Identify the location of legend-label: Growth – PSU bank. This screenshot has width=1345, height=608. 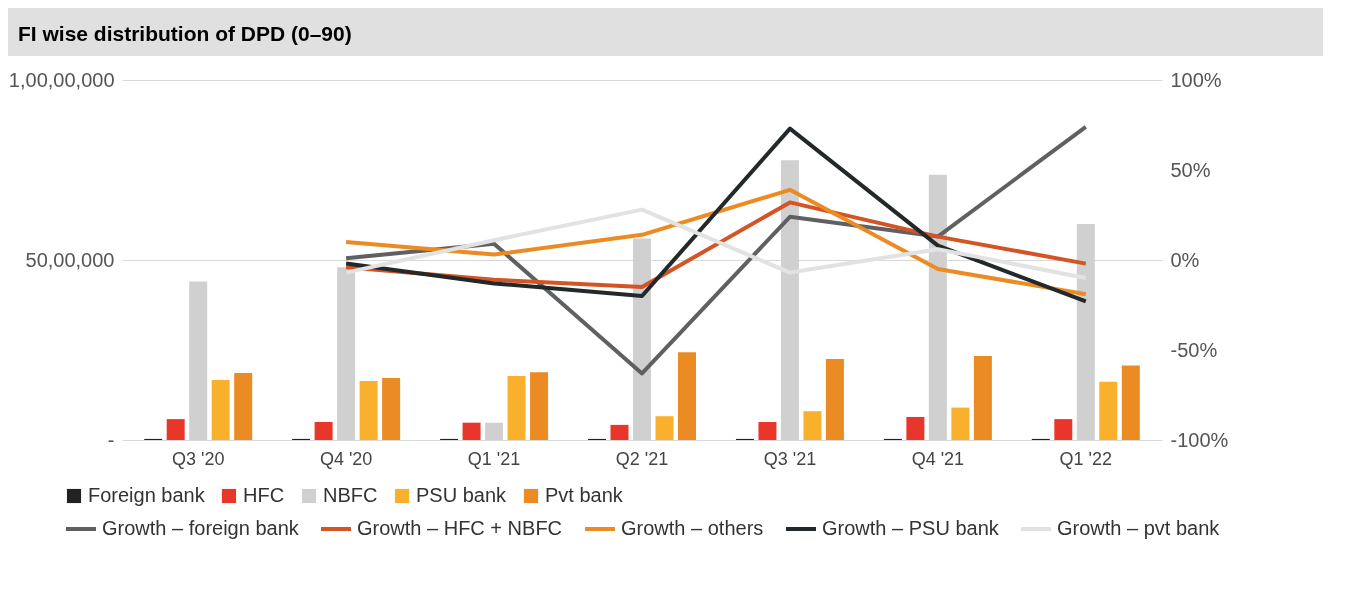
(911, 528).